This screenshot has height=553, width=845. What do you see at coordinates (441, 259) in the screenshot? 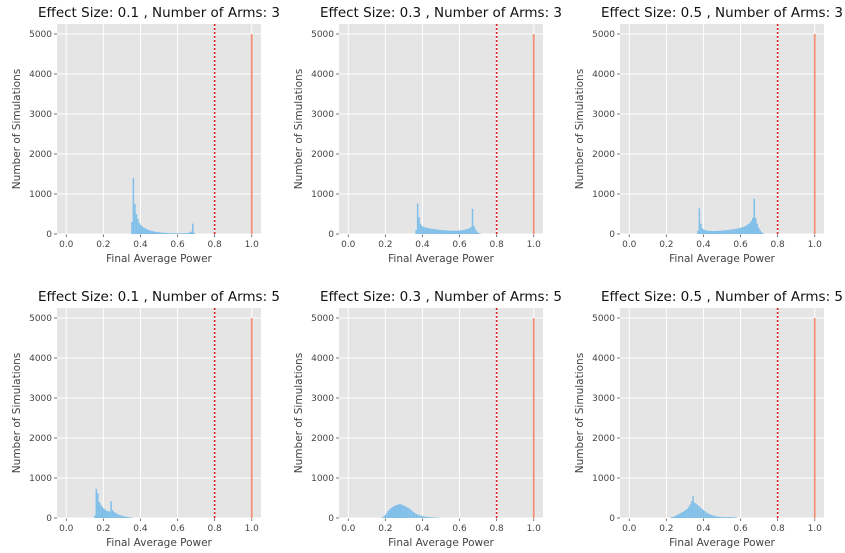
I see `x-axis-label: Final Average Power` at bounding box center [441, 259].